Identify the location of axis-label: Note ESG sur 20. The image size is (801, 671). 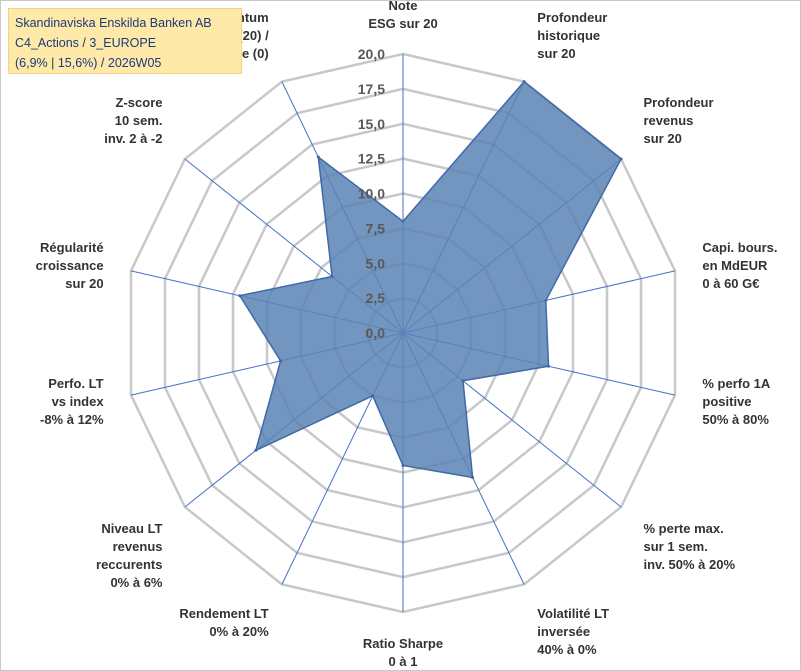
(402, 15).